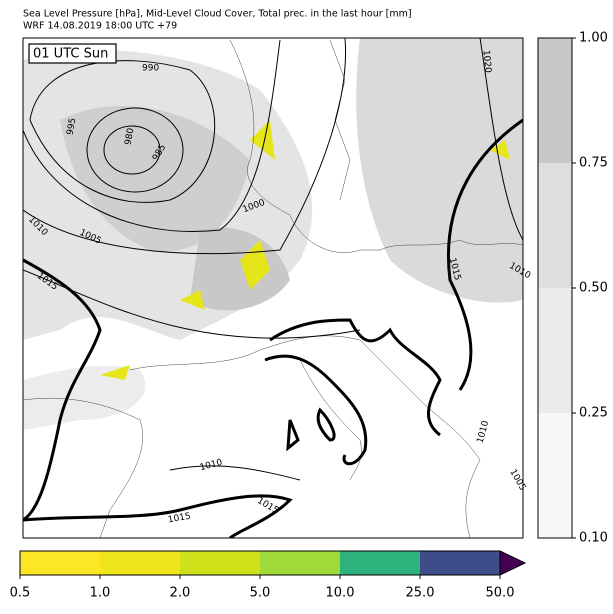 Image resolution: width=613 pixels, height=614 pixels. I want to click on precip-colorbar: 0.5 1.0 2.0 5.0 10.0 25.0 50.0, so click(268, 575).